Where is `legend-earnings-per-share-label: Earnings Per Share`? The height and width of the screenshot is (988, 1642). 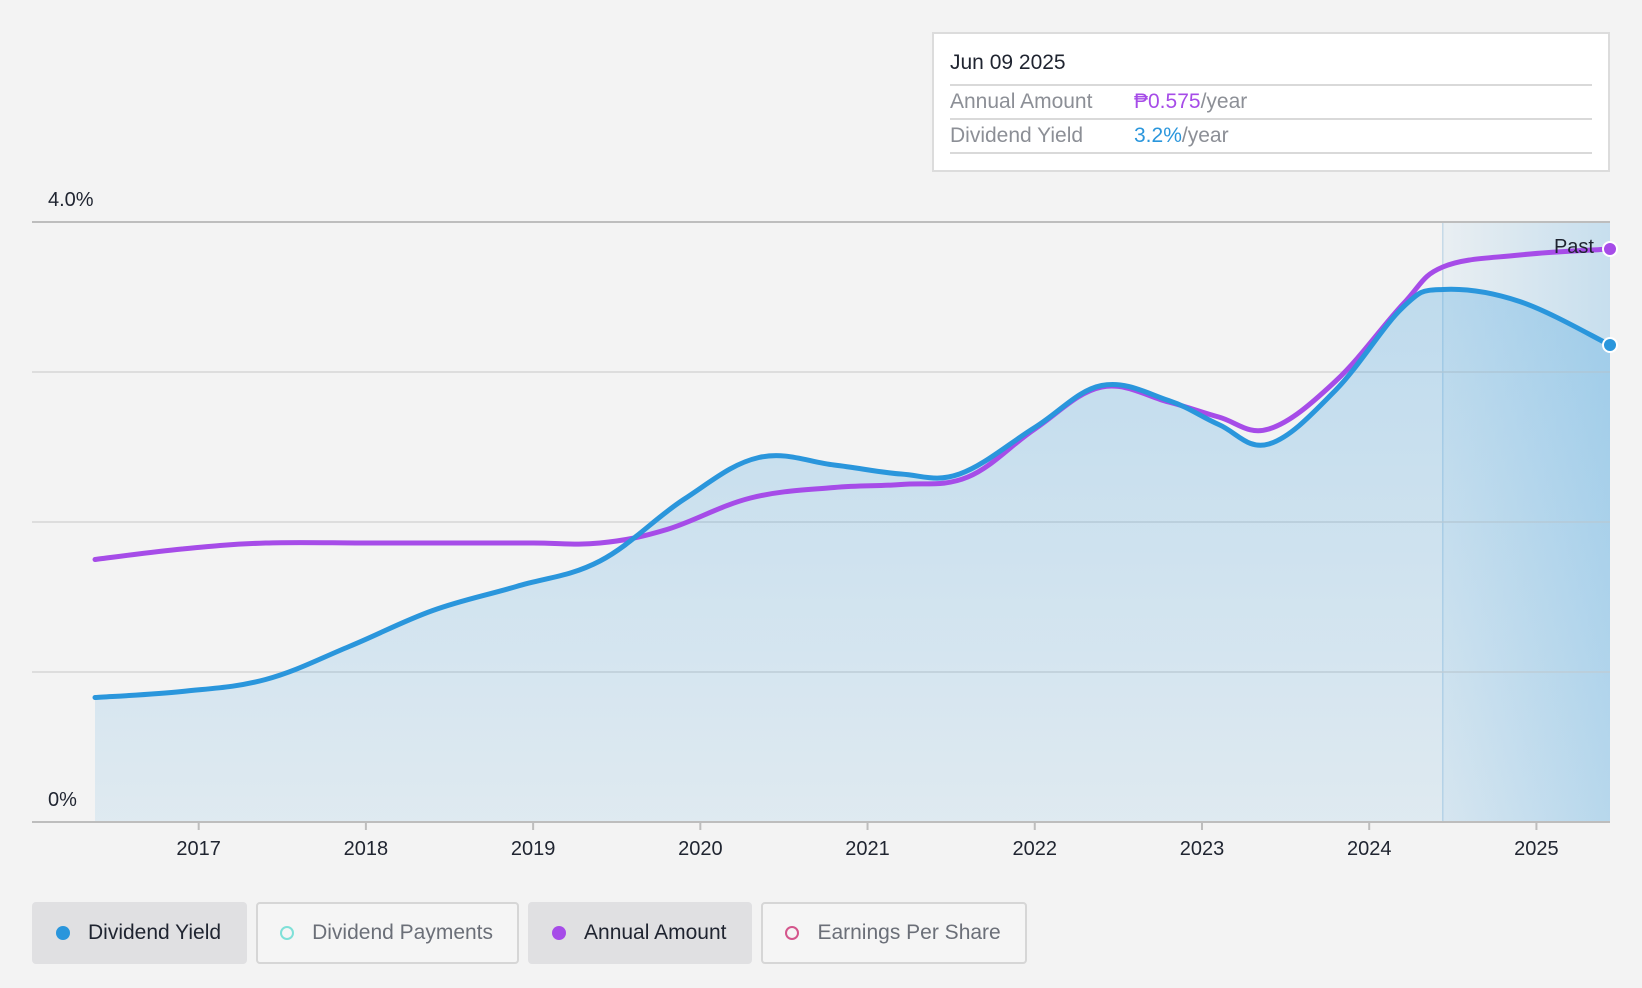 legend-earnings-per-share-label: Earnings Per Share is located at coordinates (909, 932).